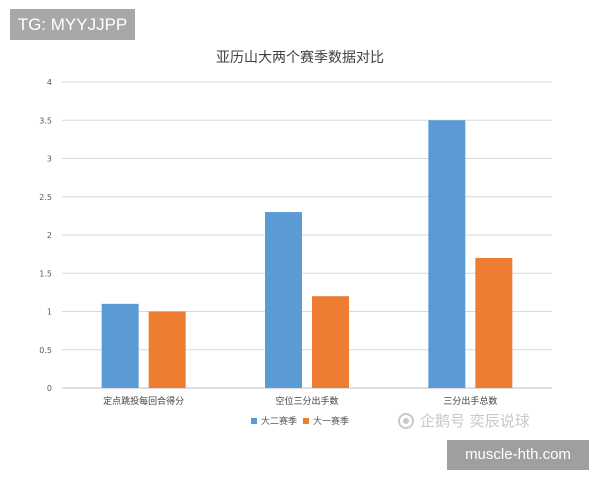 The height and width of the screenshot is (480, 600). I want to click on penguin-logo-icon, so click(406, 420).